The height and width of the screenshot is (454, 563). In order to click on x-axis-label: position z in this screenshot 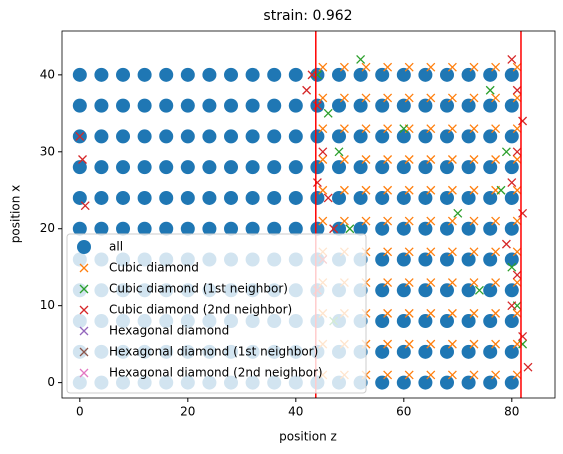, I will do `click(308, 437)`.